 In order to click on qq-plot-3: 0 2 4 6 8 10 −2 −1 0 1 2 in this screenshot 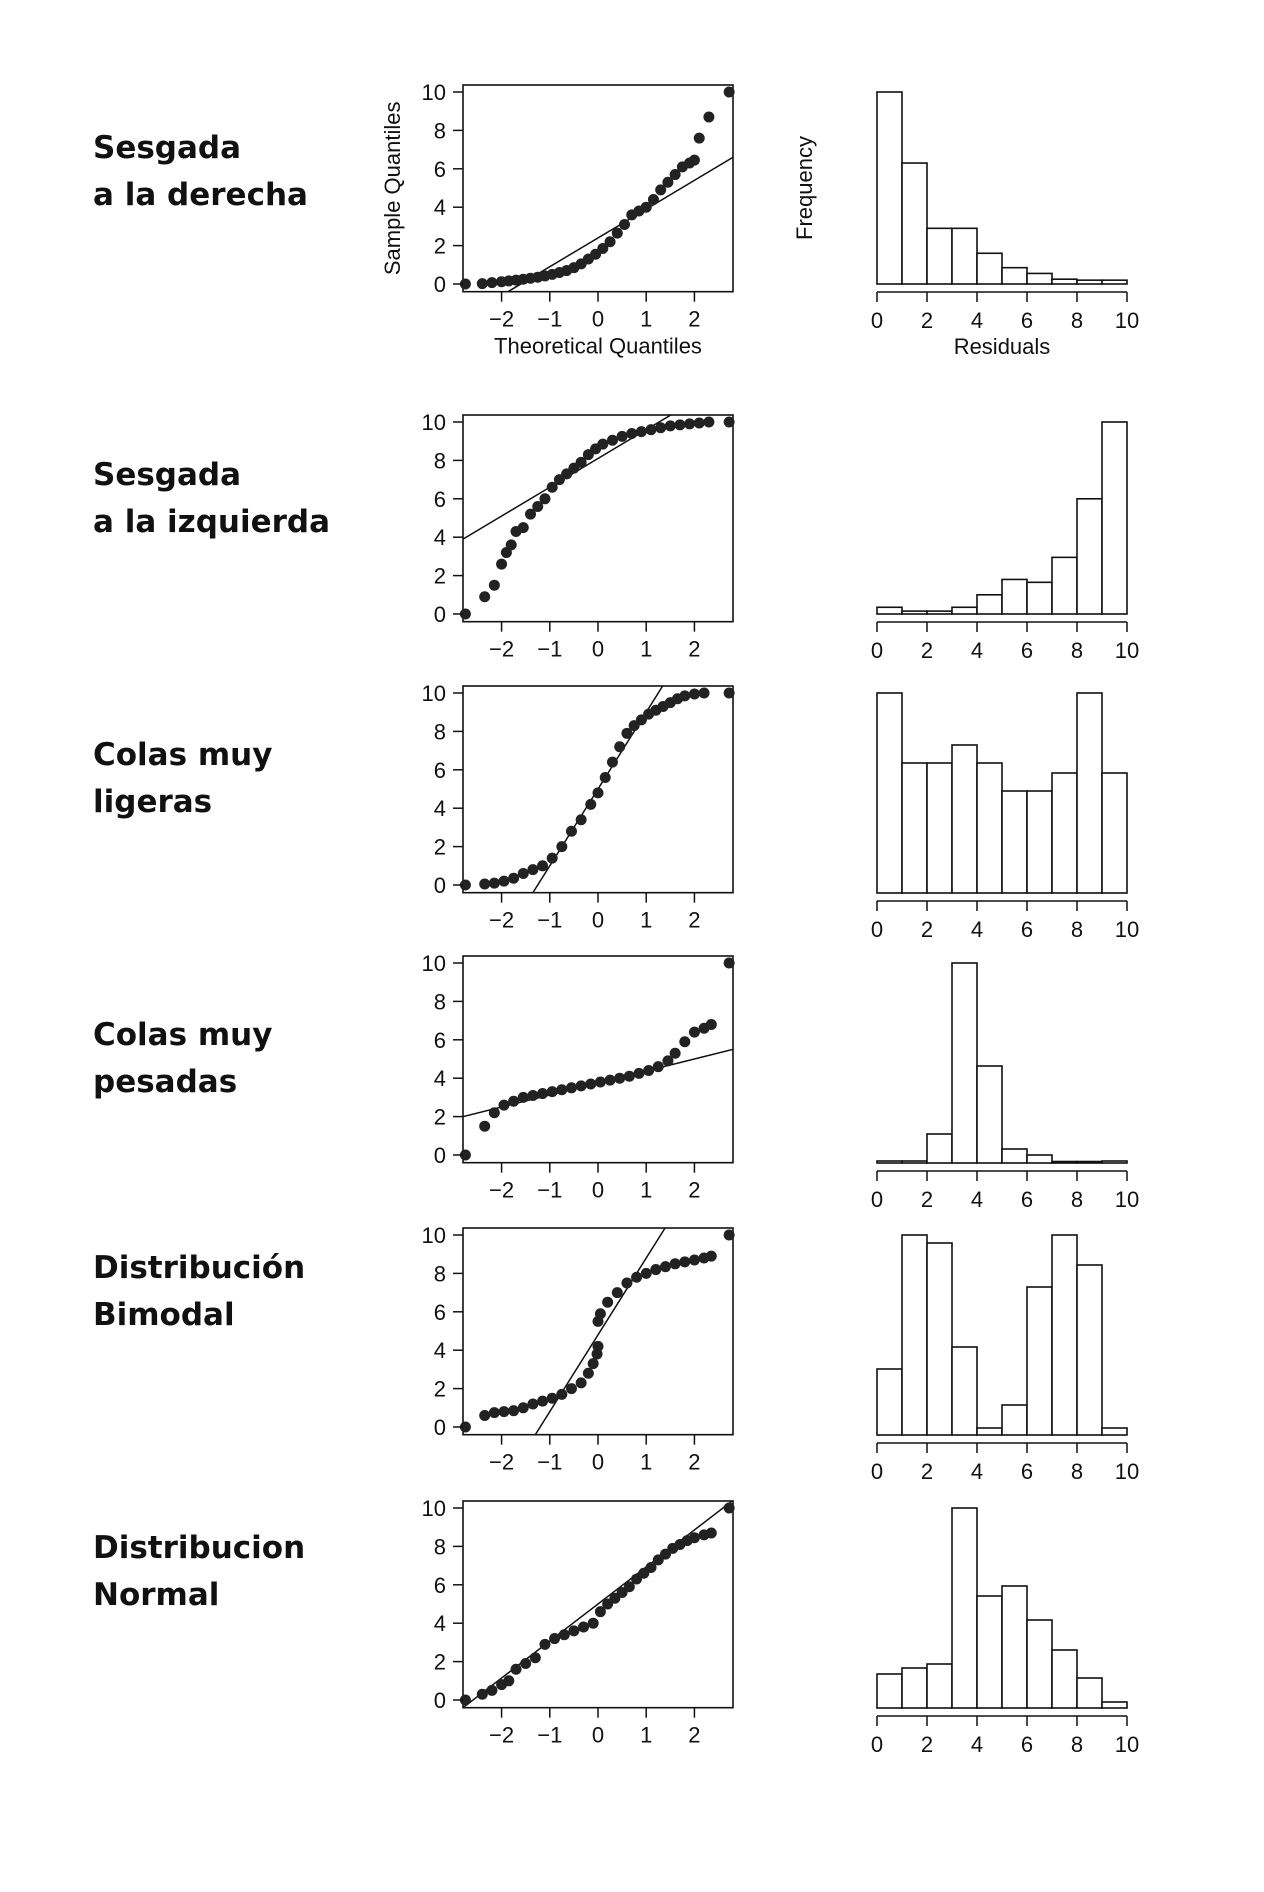, I will do `click(578, 807)`.